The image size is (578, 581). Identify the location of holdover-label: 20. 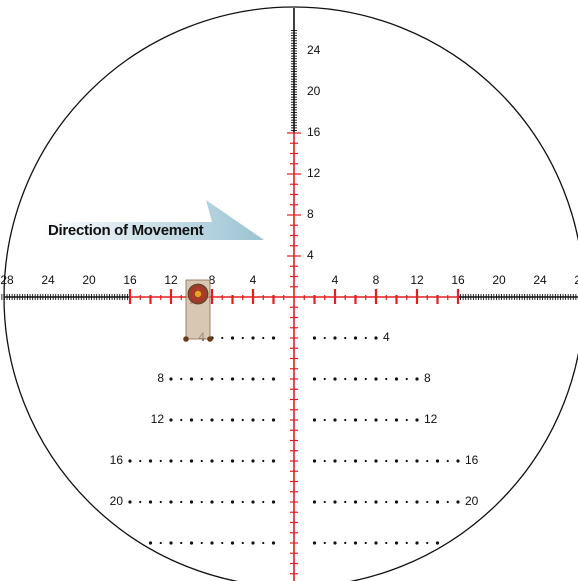
(472, 501).